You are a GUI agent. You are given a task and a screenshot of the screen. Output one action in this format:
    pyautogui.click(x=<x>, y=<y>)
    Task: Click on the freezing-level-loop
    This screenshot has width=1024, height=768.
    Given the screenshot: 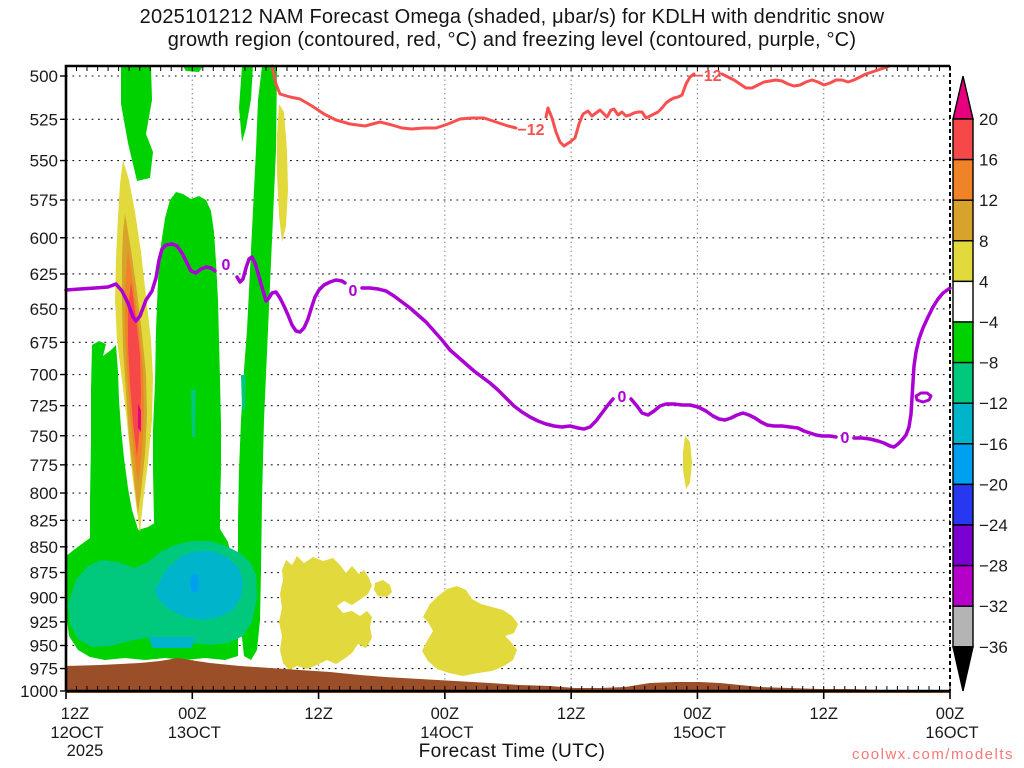 What is the action you would take?
    pyautogui.click(x=923, y=397)
    